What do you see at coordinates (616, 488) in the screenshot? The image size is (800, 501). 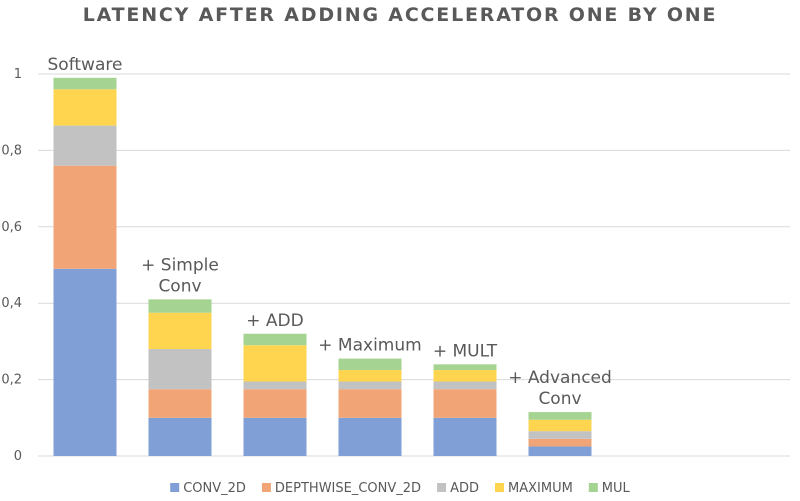 I see `legend-label: MUL` at bounding box center [616, 488].